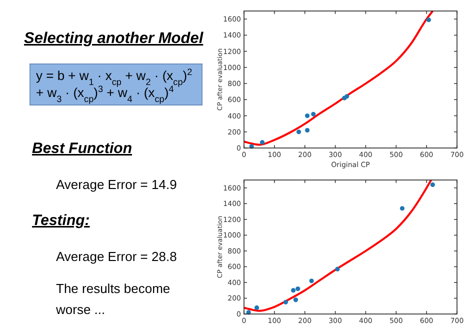 The image size is (474, 330). Describe the element at coordinates (116, 184) in the screenshot. I see `text: Average Error = 14.9` at that location.